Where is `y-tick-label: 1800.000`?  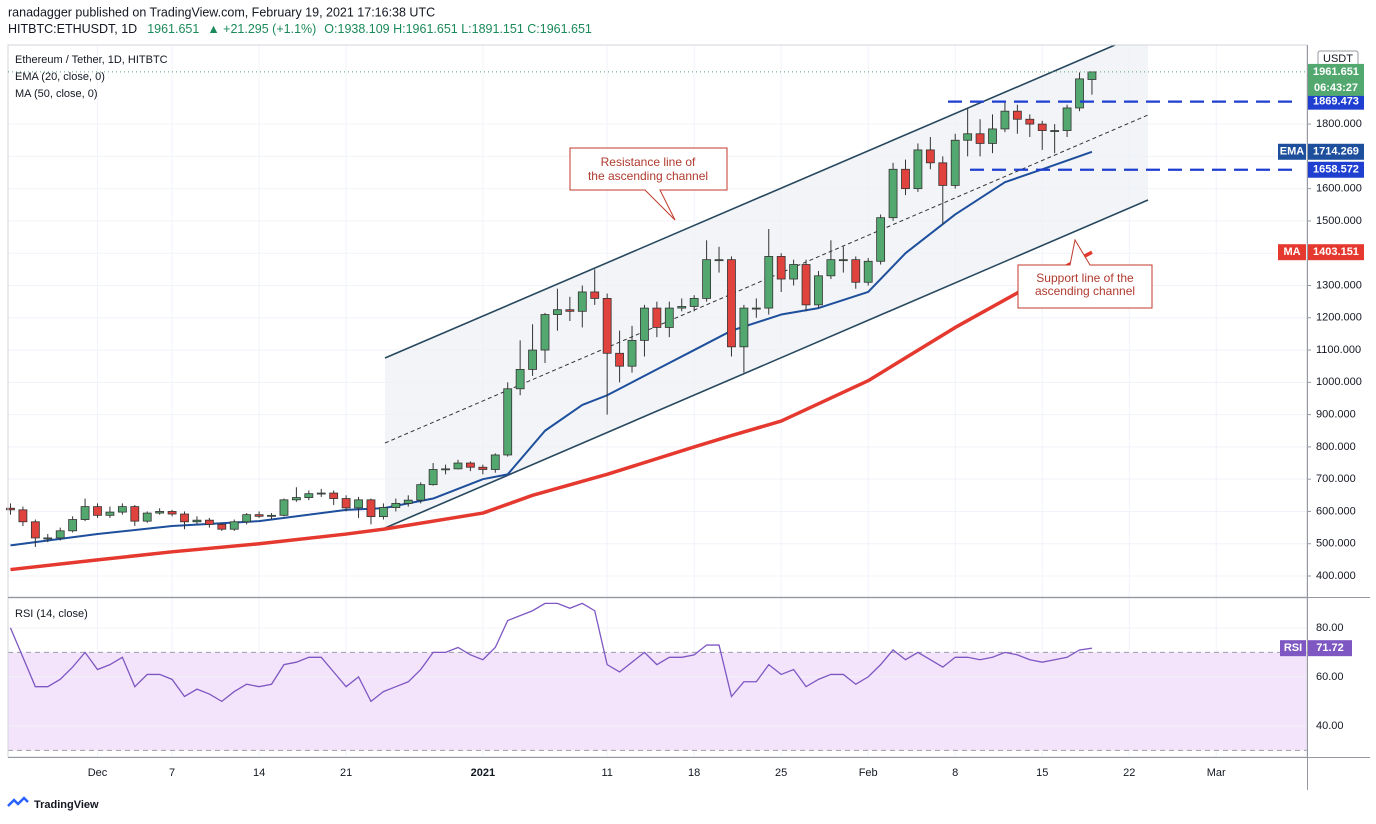 y-tick-label: 1800.000 is located at coordinates (1339, 124).